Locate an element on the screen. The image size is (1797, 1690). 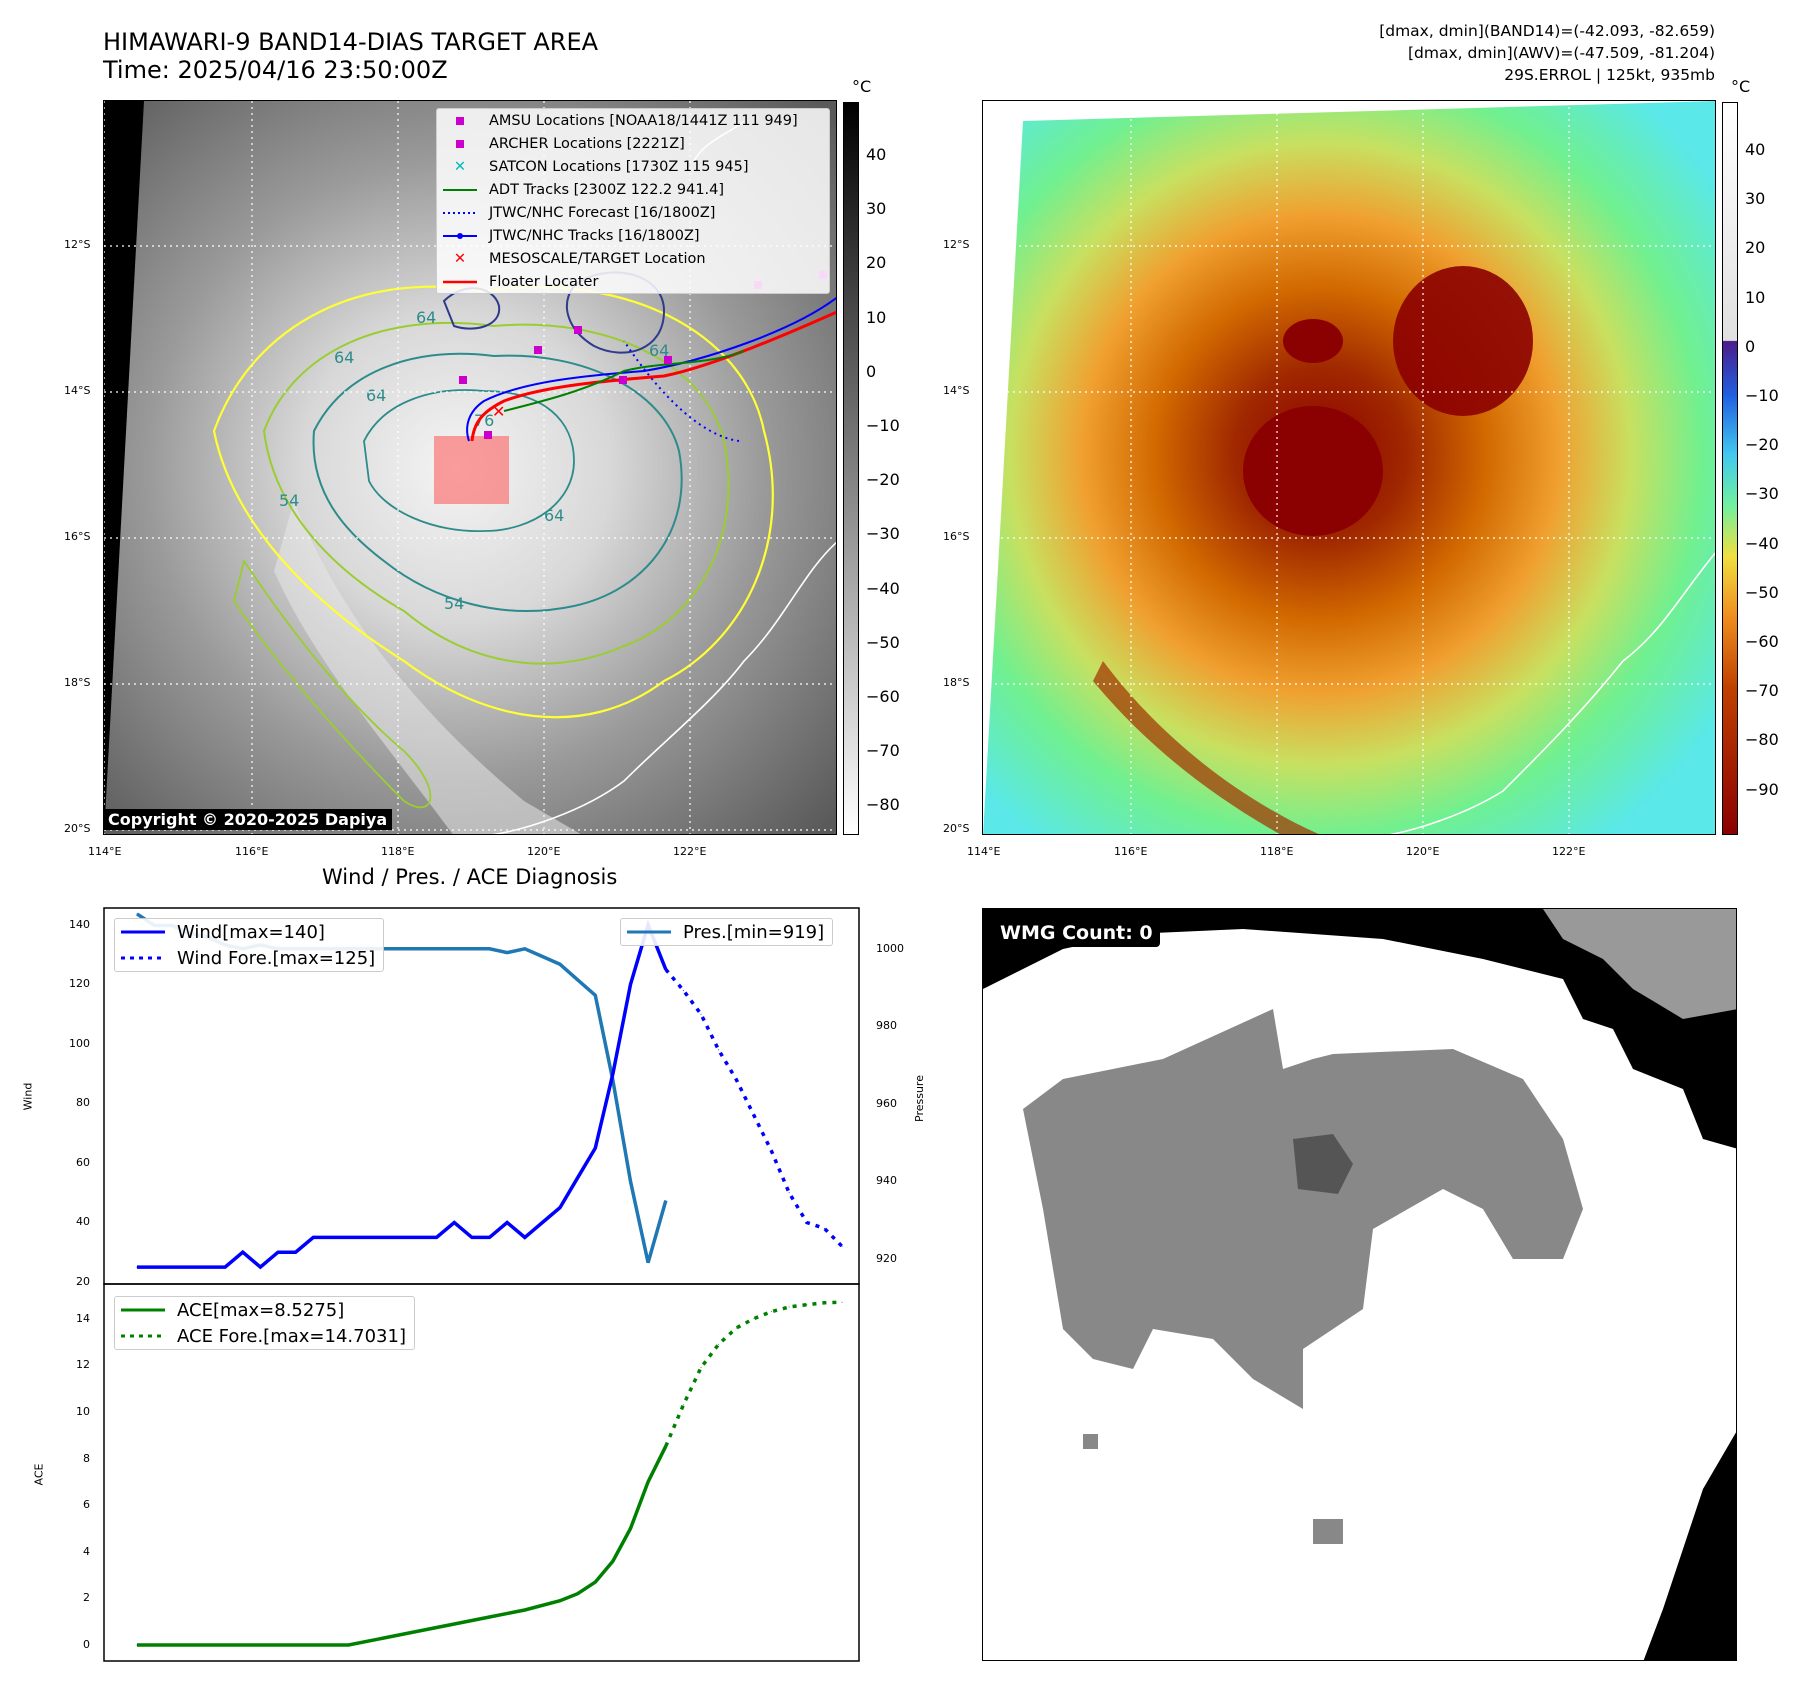
pressure-legend: Pres.[min=919] is located at coordinates (727, 932).